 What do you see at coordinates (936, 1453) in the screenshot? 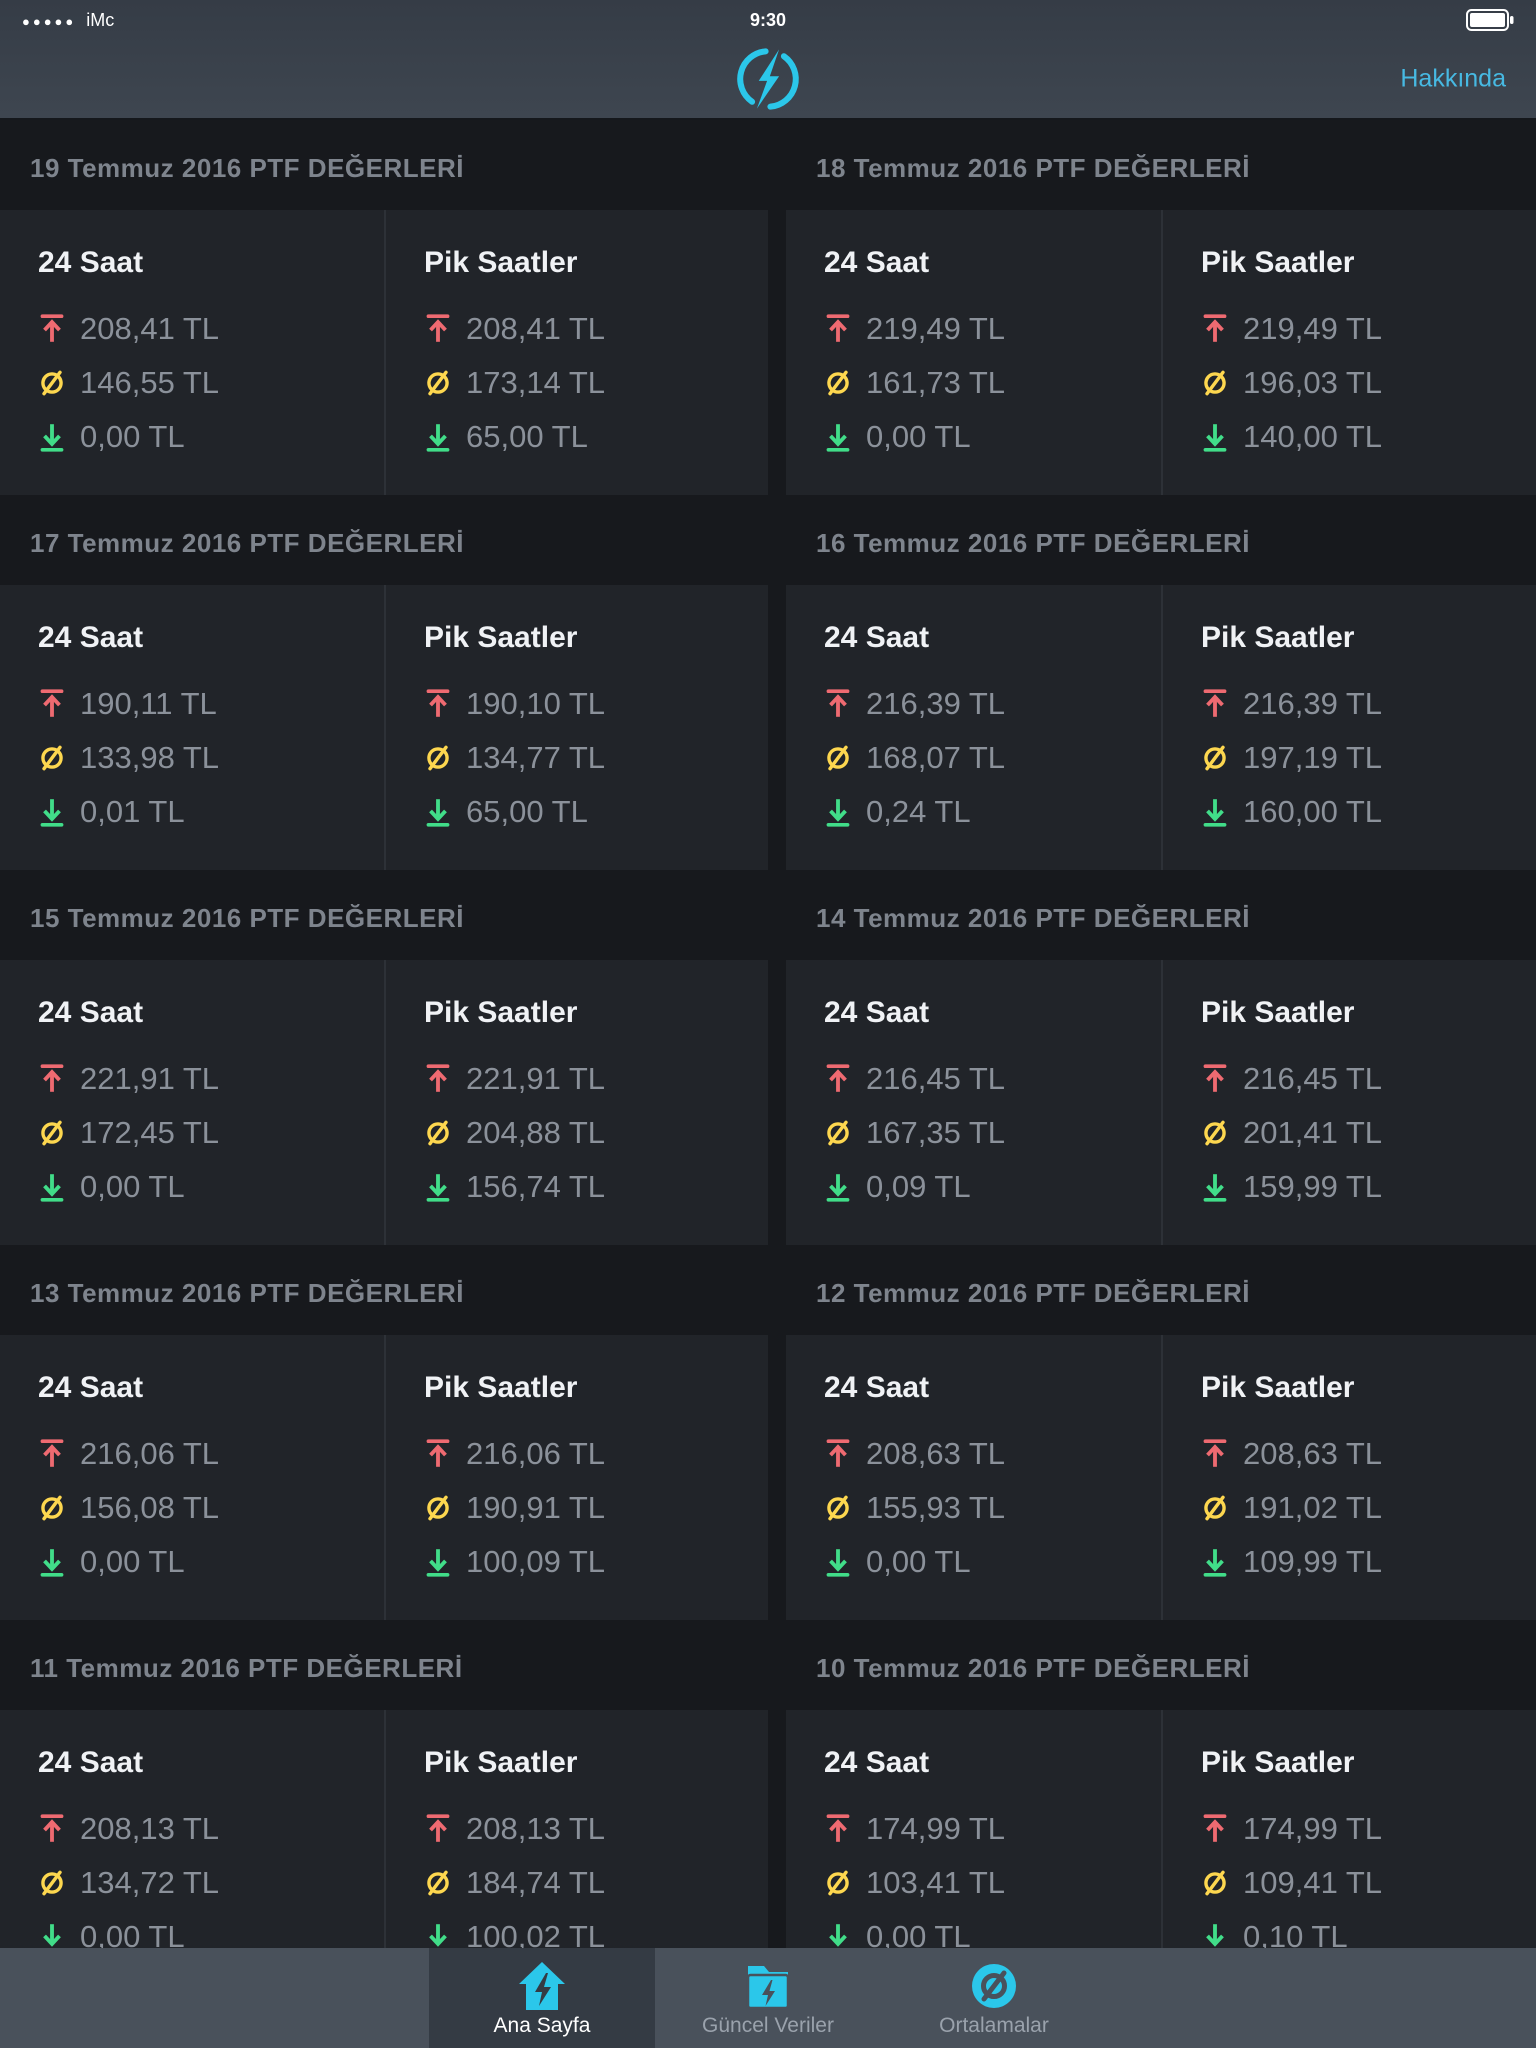
I see `max-value: 208,63 TL` at bounding box center [936, 1453].